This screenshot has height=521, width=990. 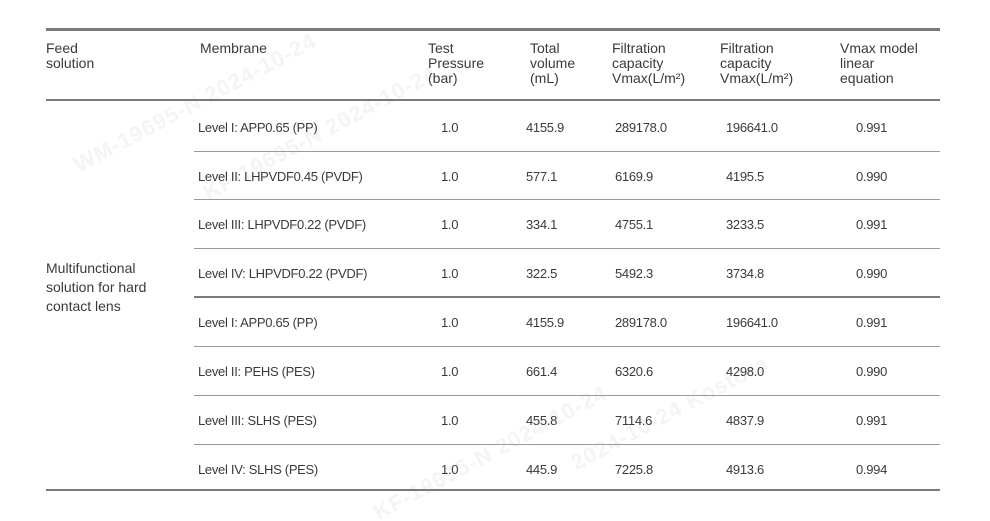 What do you see at coordinates (233, 48) in the screenshot?
I see `header-membrane: Membrane` at bounding box center [233, 48].